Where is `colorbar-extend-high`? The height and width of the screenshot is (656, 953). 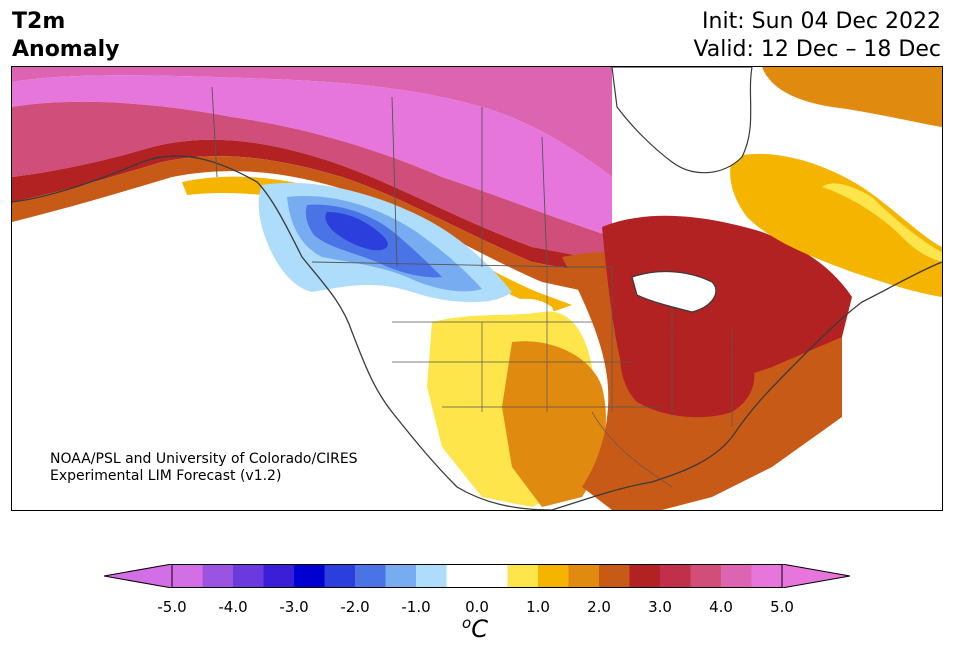 colorbar-extend-high is located at coordinates (816, 576).